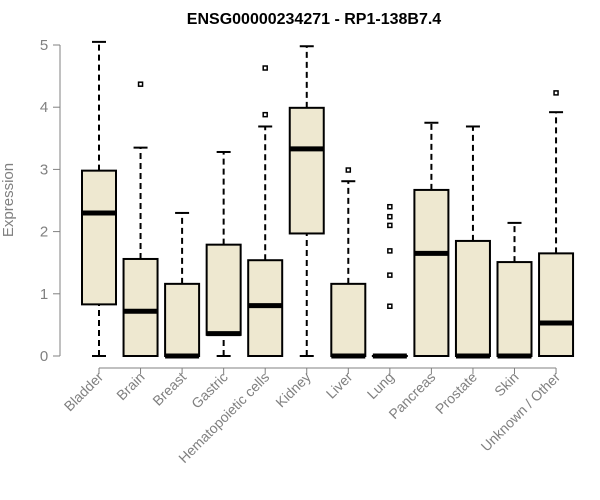 The width and height of the screenshot is (600, 500). What do you see at coordinates (293, 390) in the screenshot?
I see `x-tick-label: Kidney` at bounding box center [293, 390].